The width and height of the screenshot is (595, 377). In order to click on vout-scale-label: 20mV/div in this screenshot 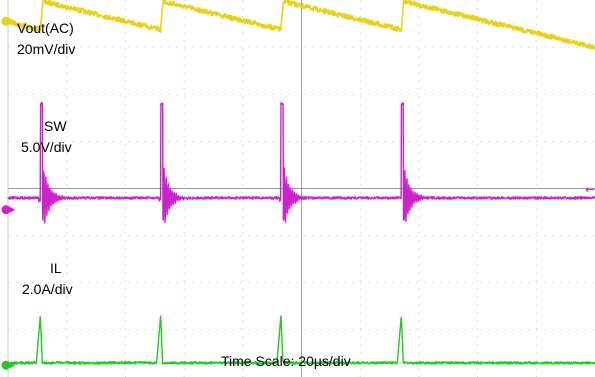, I will do `click(46, 49)`.